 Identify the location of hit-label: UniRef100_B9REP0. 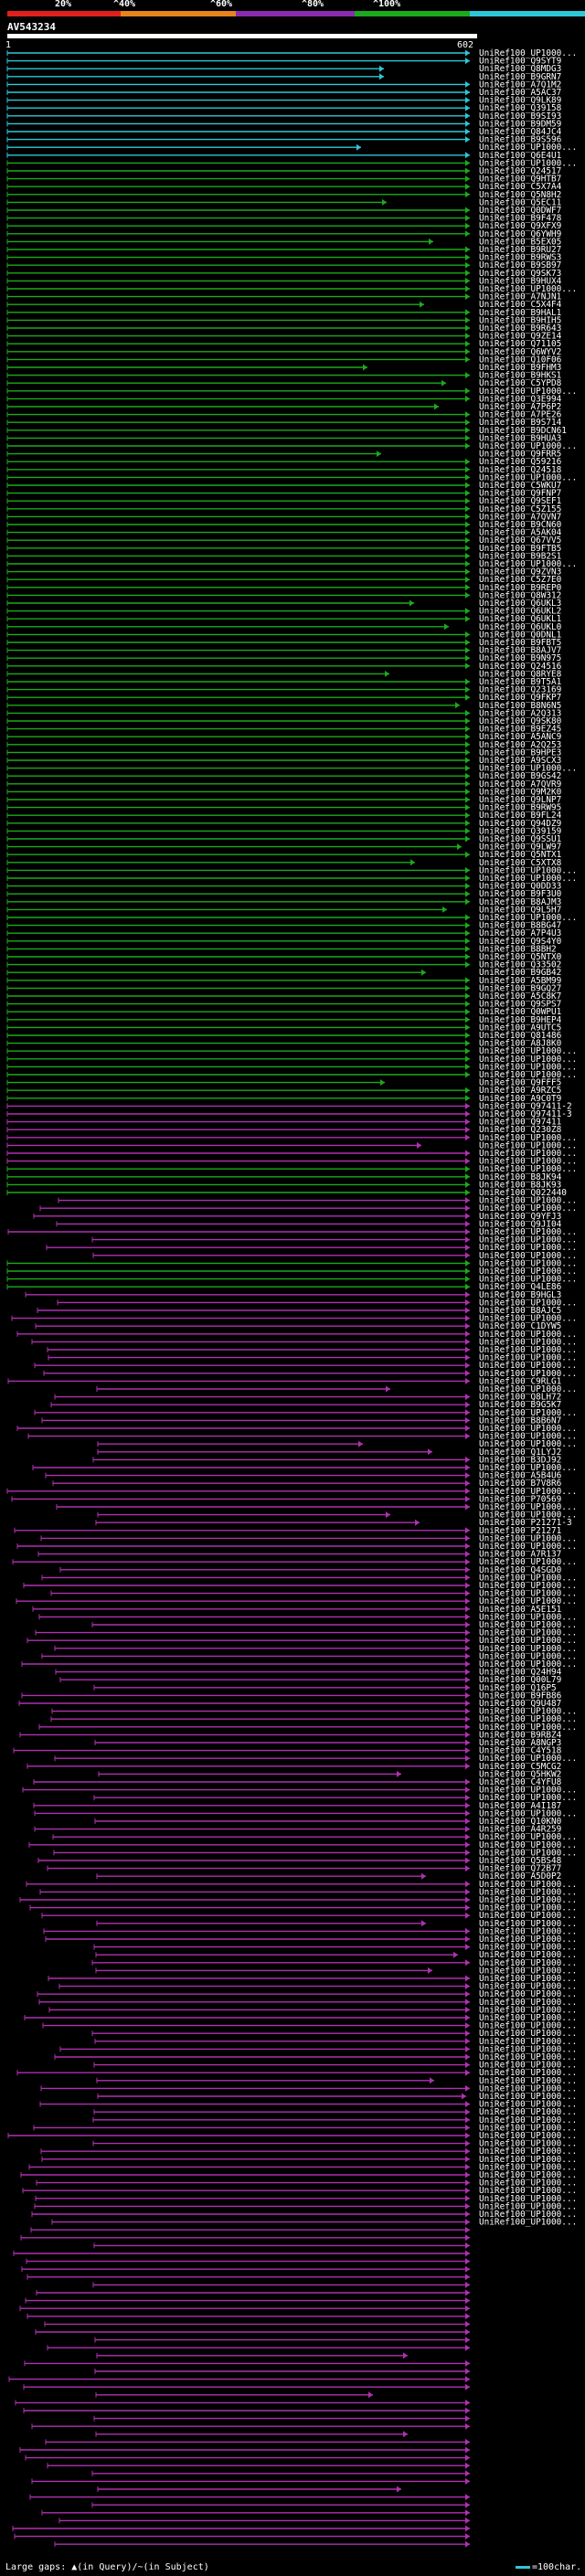
(520, 588).